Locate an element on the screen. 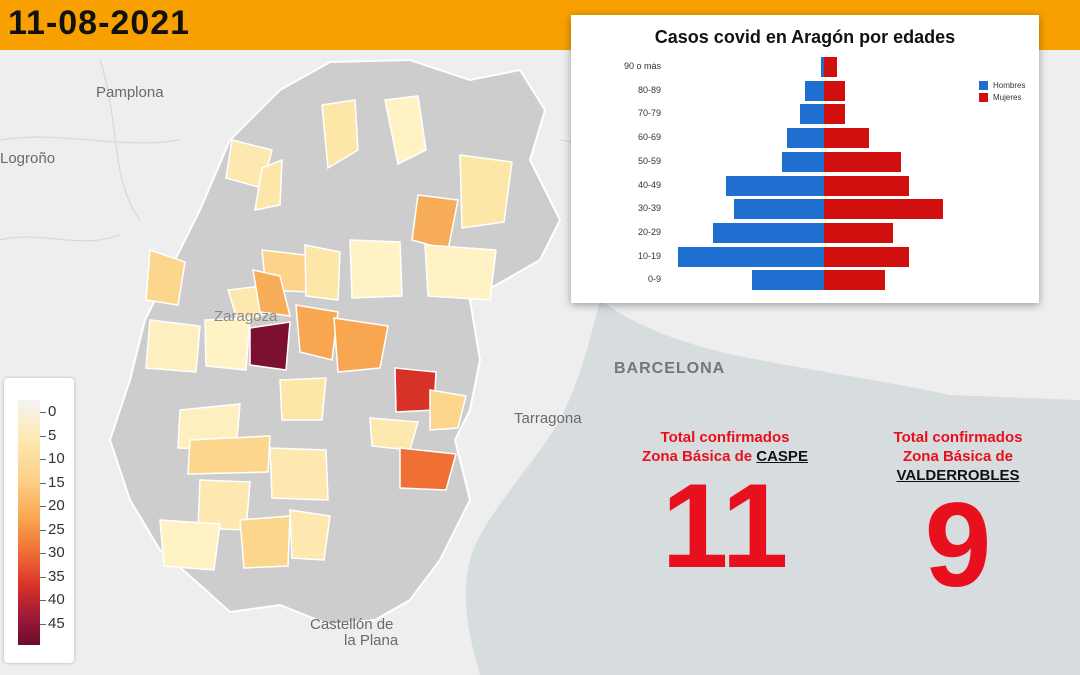 This screenshot has width=1080, height=675. legend-tick-label: 25 is located at coordinates (56, 529).